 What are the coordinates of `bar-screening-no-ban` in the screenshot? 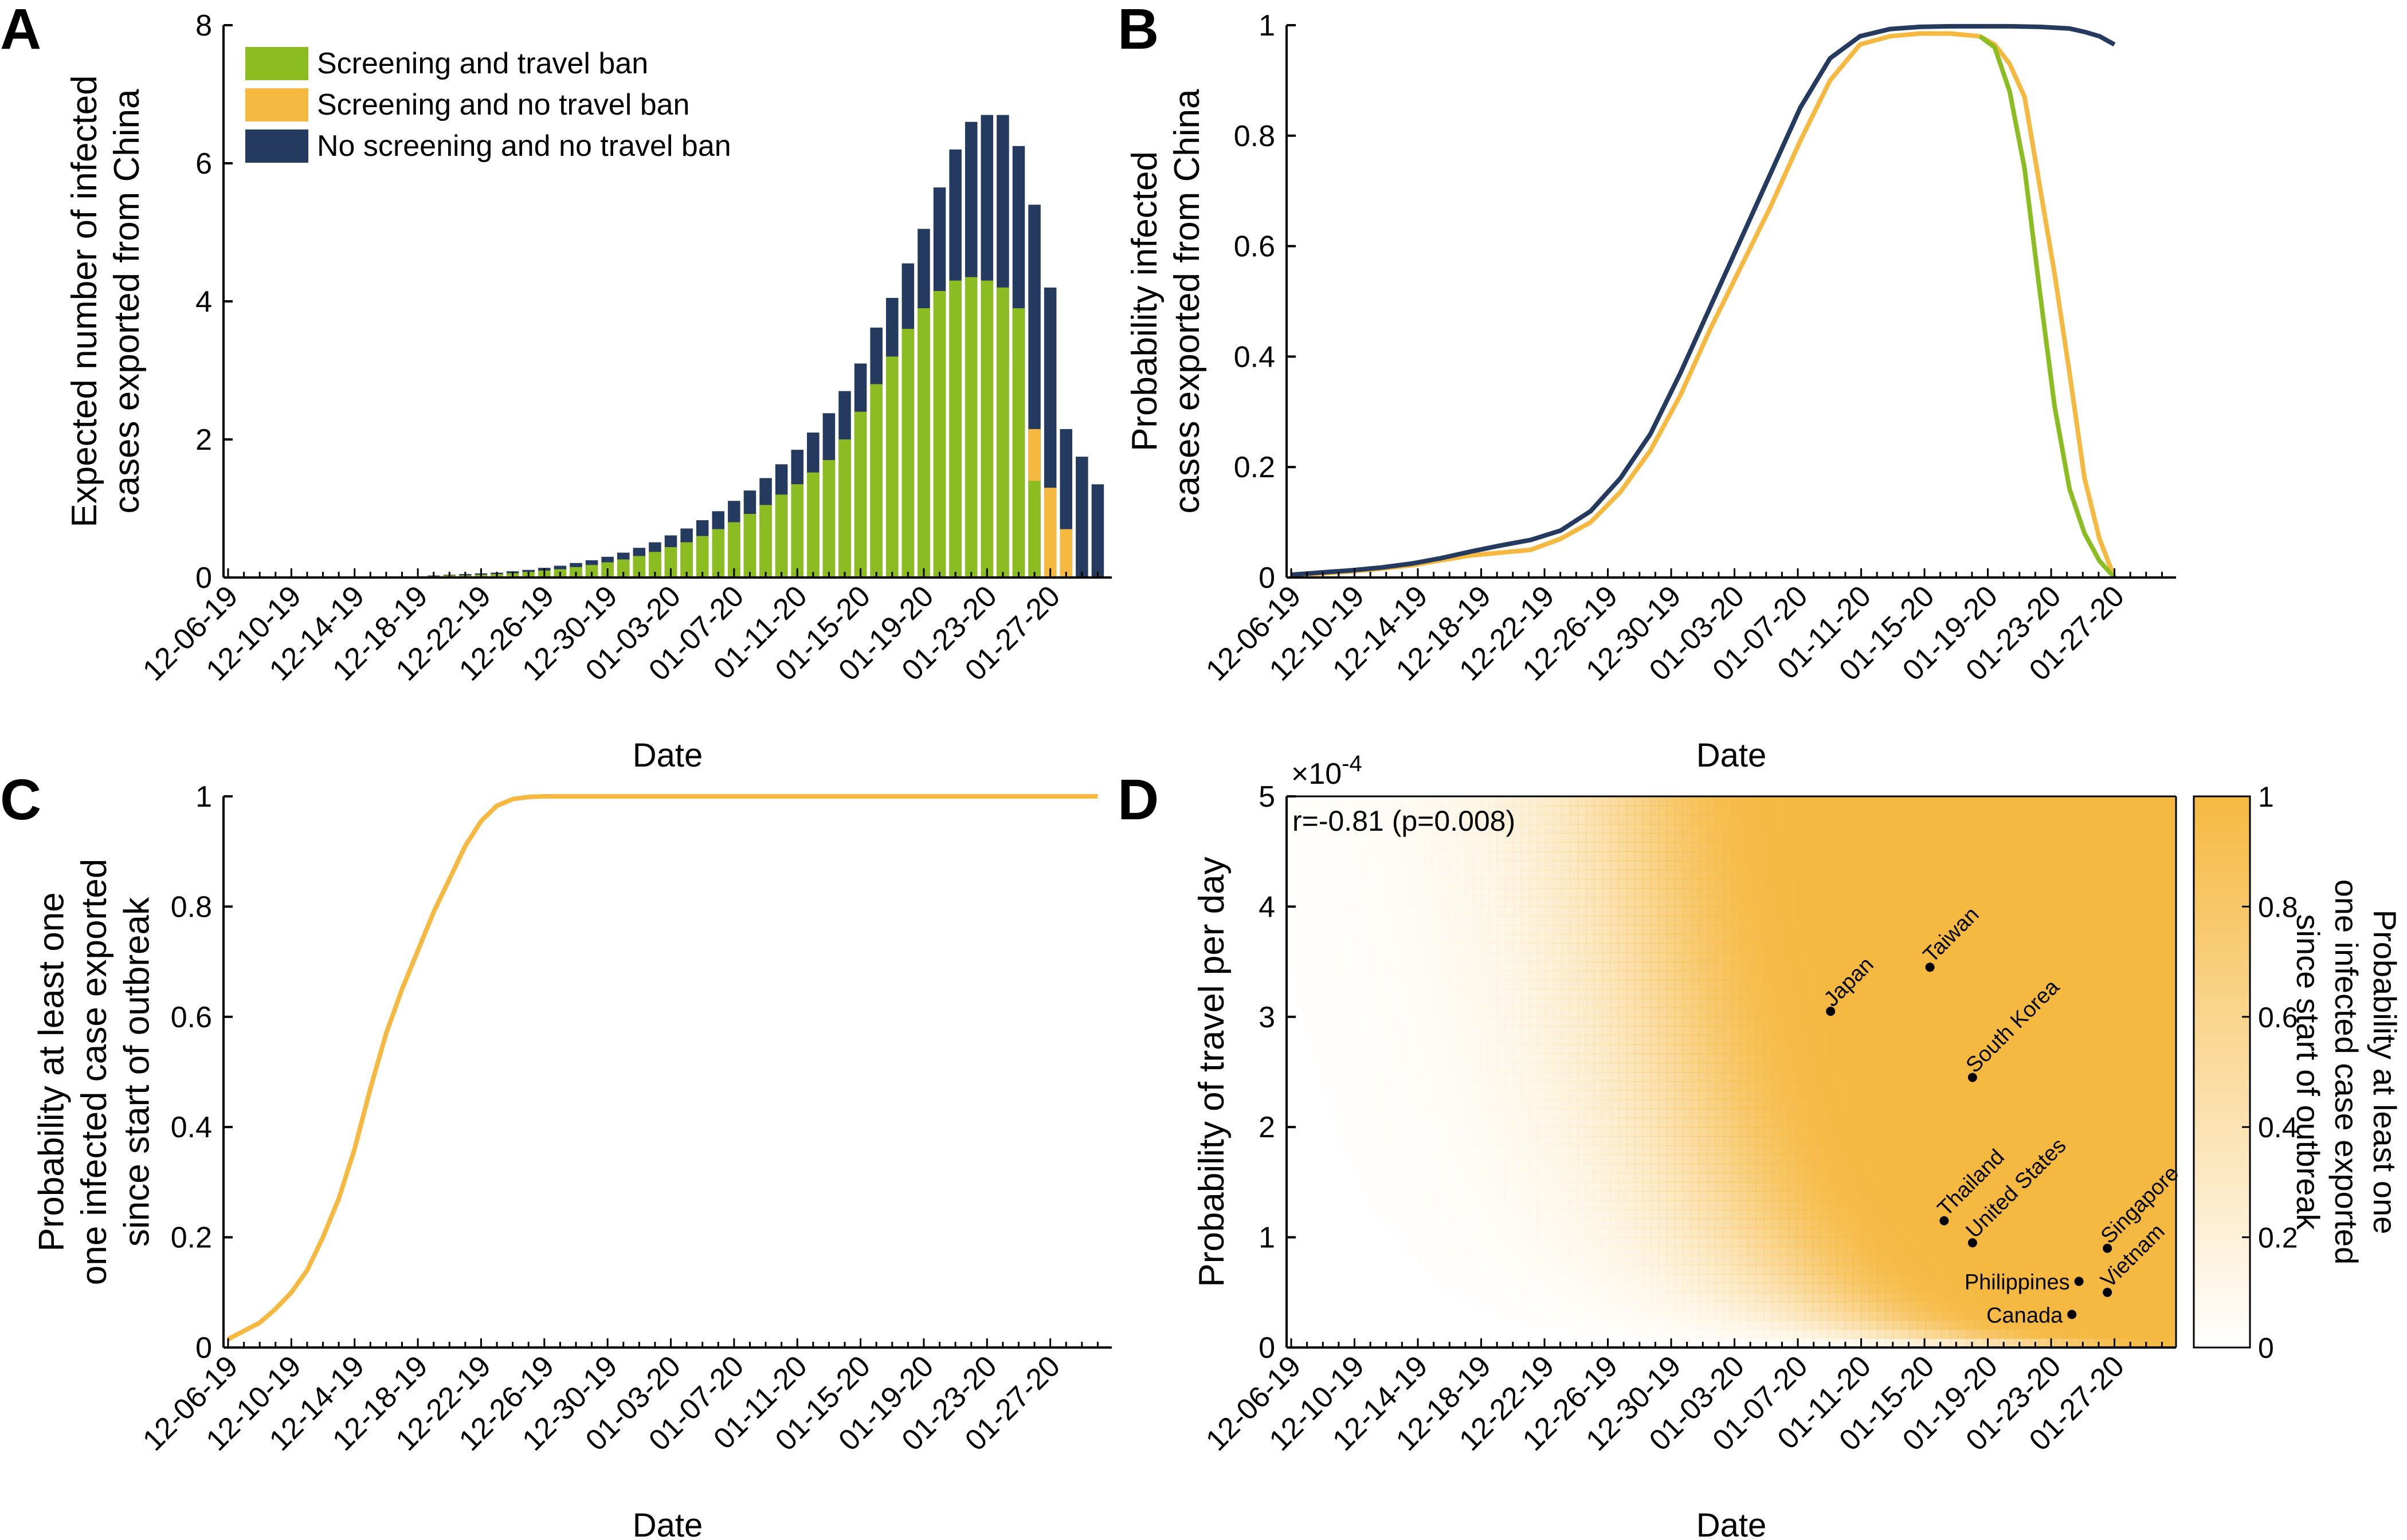 It's located at (1066, 553).